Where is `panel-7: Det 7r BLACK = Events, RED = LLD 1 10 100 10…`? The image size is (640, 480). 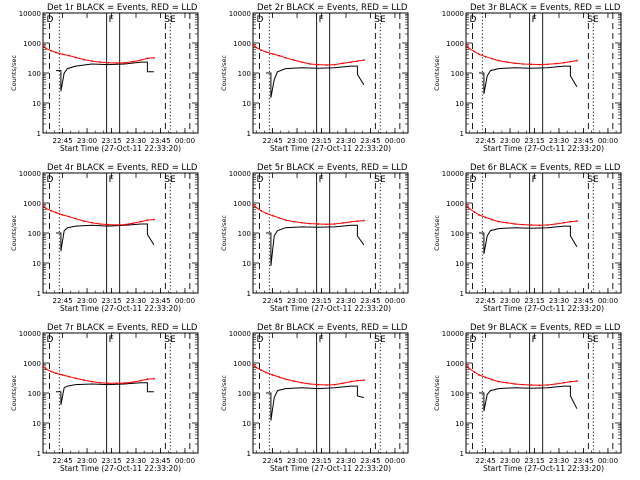
panel-7: Det 7r BLACK = Events, RED = LLD 1 10 100 10… is located at coordinates (104, 398).